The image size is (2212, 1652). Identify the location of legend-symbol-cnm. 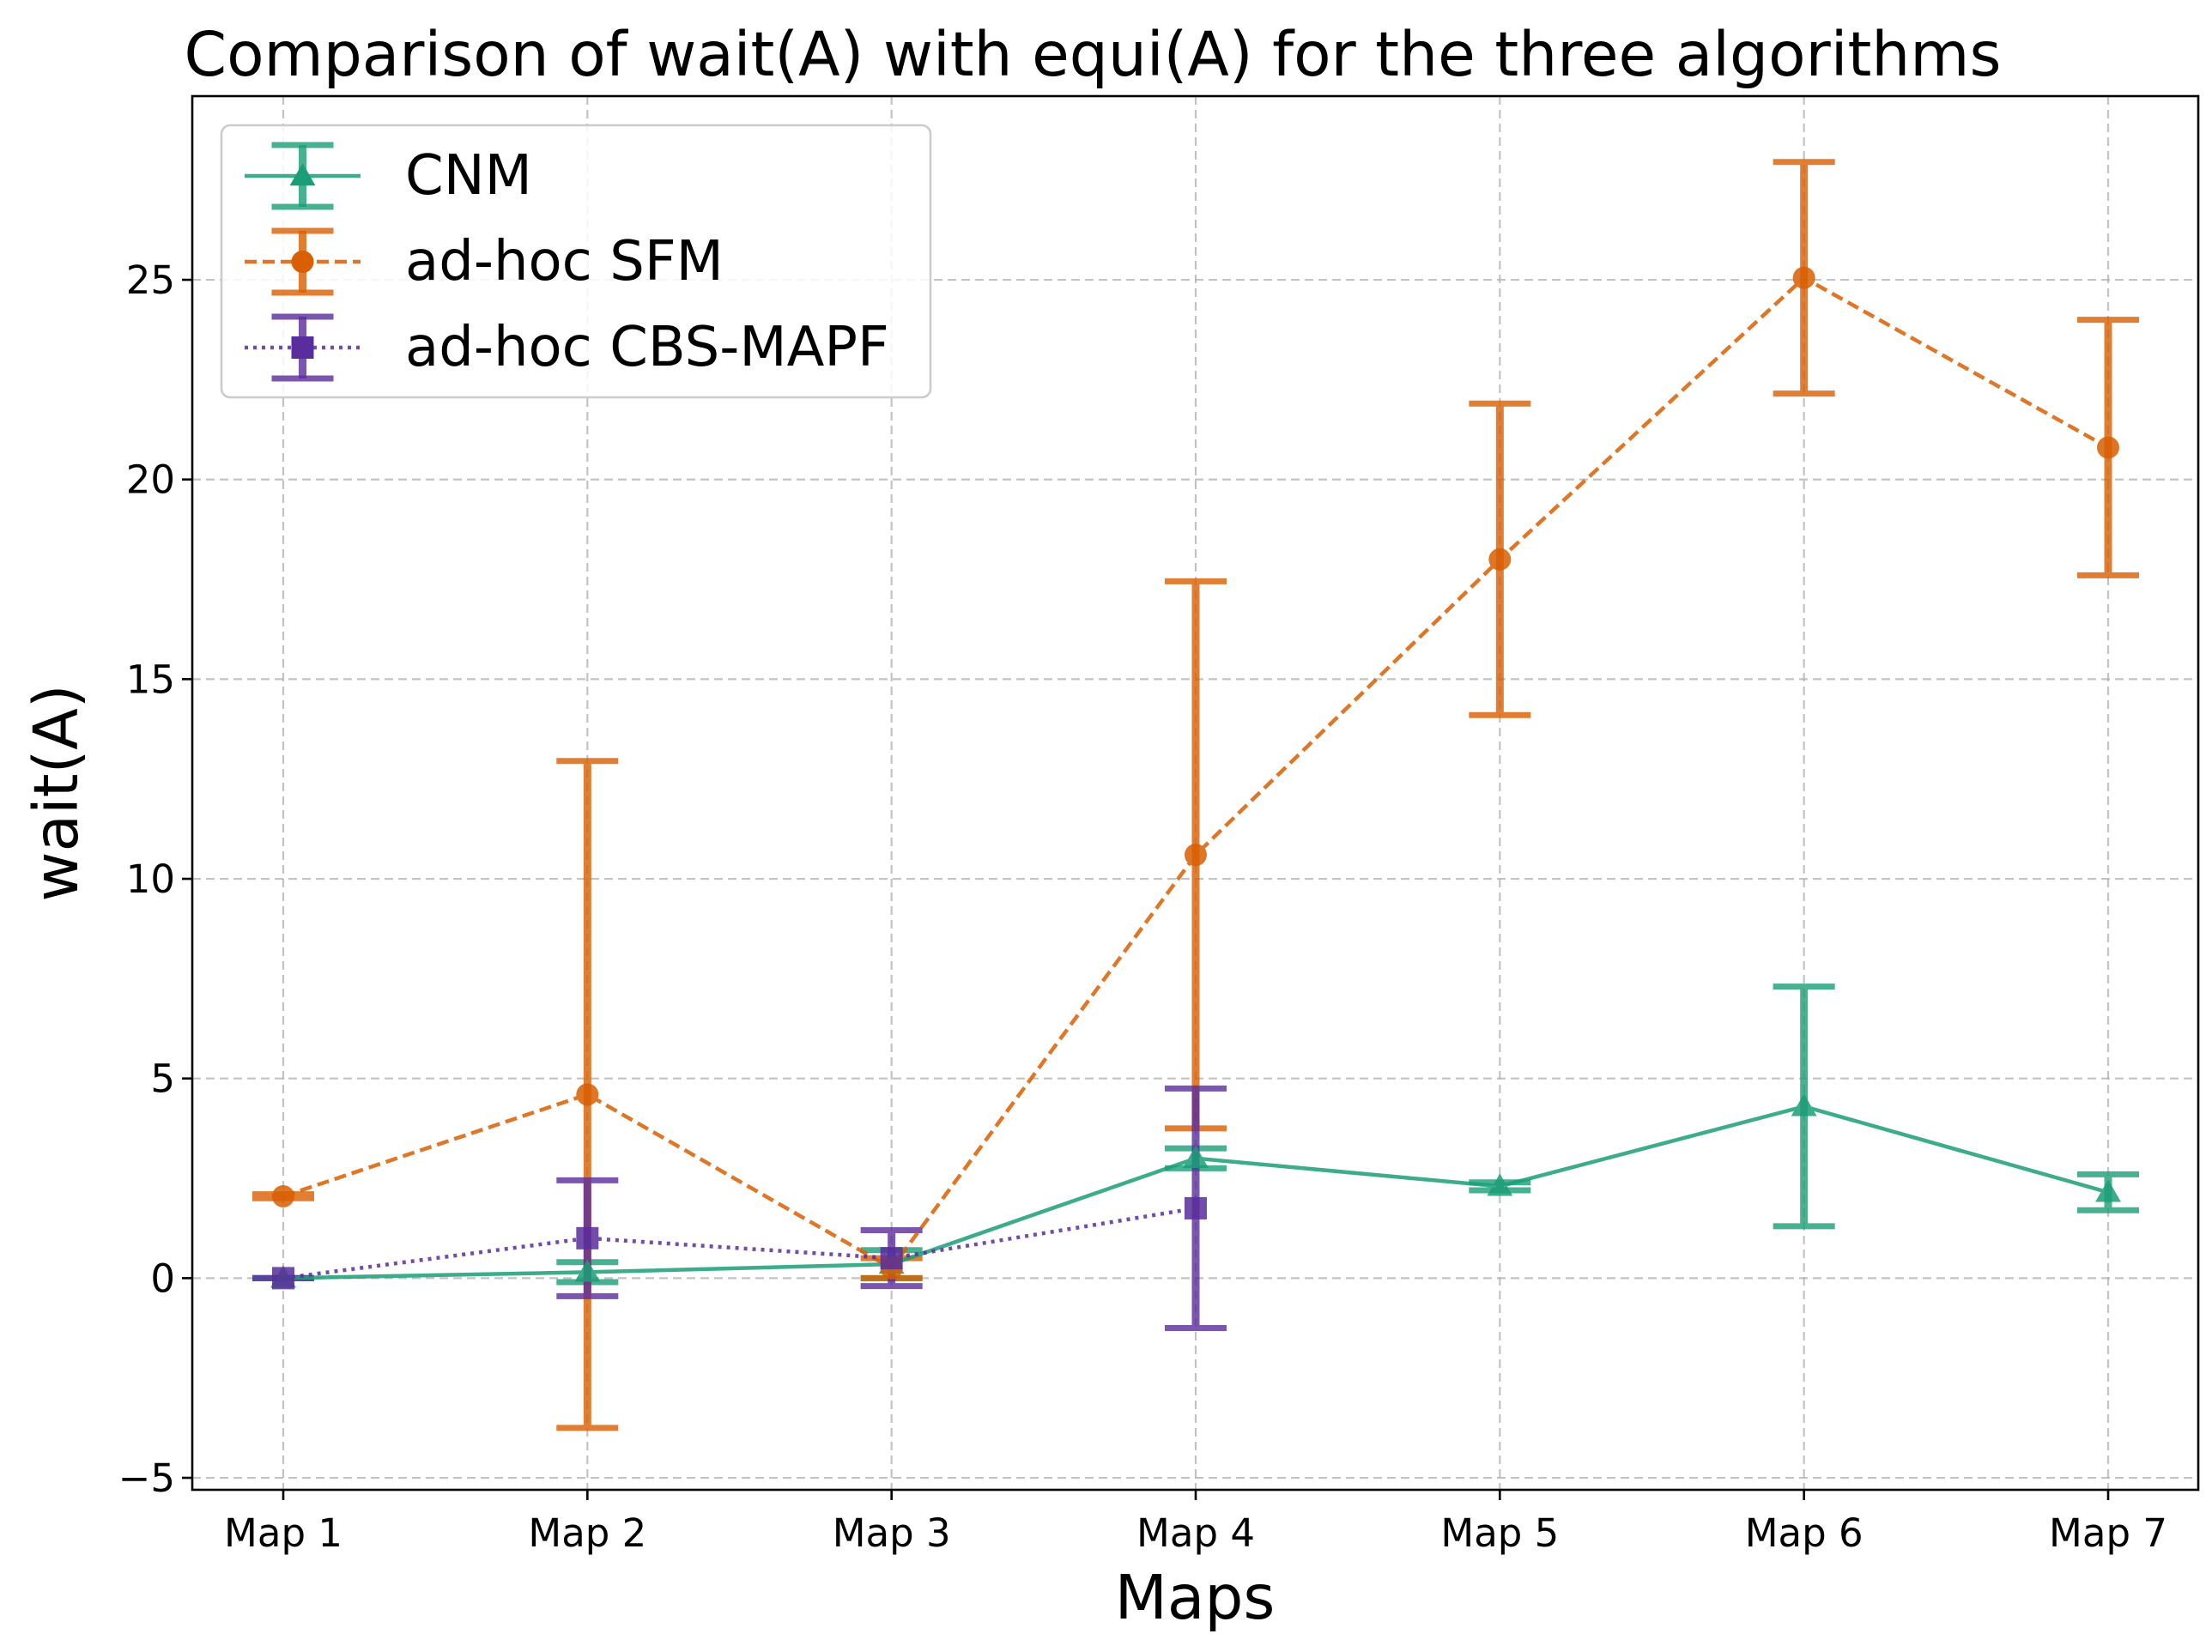
(303, 176).